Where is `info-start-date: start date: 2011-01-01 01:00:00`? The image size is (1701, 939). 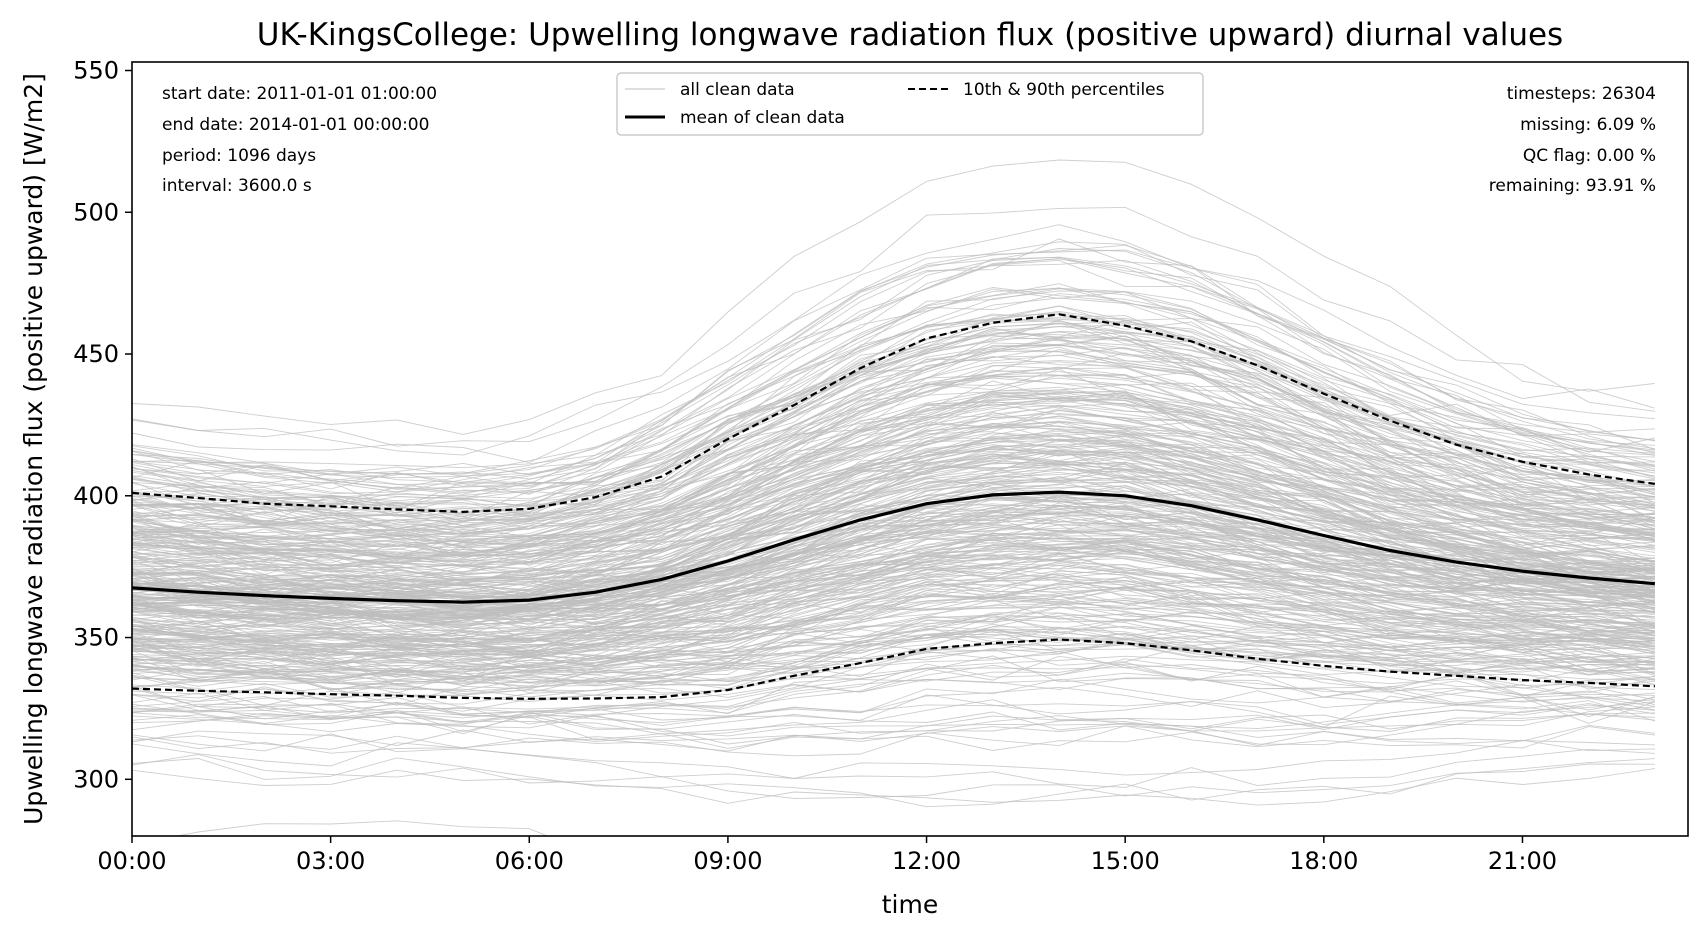
info-start-date: start date: 2011-01-01 01:00:00 is located at coordinates (299, 94).